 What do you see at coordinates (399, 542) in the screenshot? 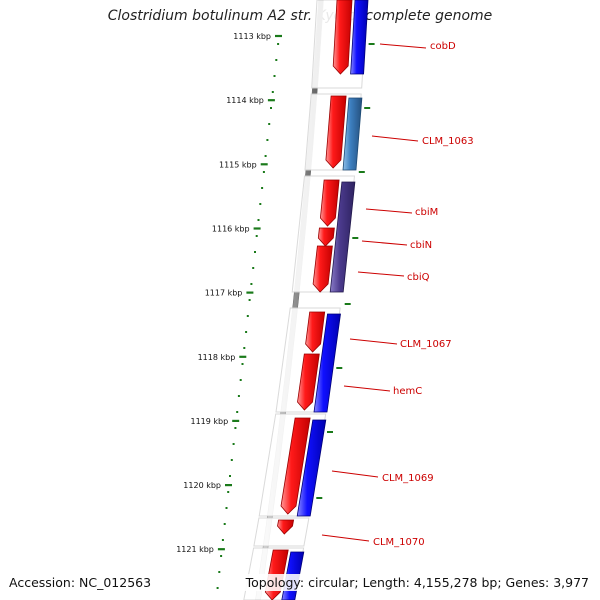
I see `gene-label: CLM_1070` at bounding box center [399, 542].